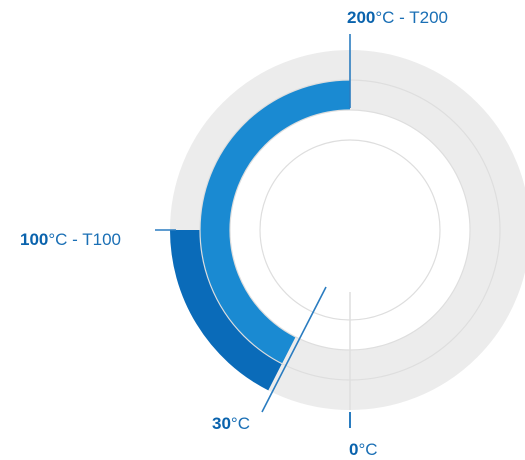 The width and height of the screenshot is (525, 460). Describe the element at coordinates (361, 17) in the screenshot. I see `t200-value: 200` at that location.